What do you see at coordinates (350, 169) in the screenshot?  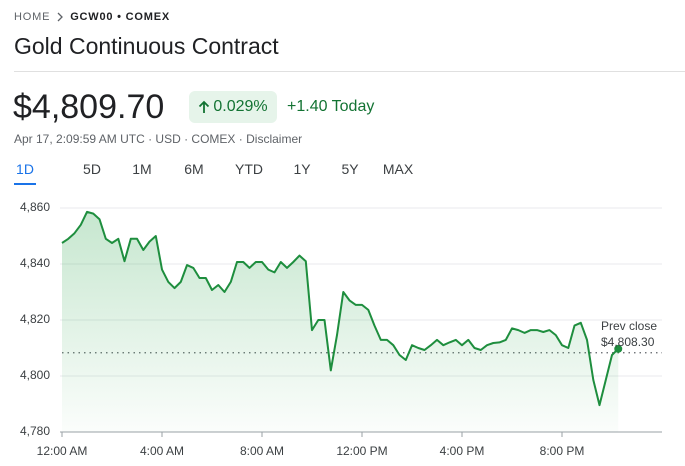 I see `range-tab: 5Y` at bounding box center [350, 169].